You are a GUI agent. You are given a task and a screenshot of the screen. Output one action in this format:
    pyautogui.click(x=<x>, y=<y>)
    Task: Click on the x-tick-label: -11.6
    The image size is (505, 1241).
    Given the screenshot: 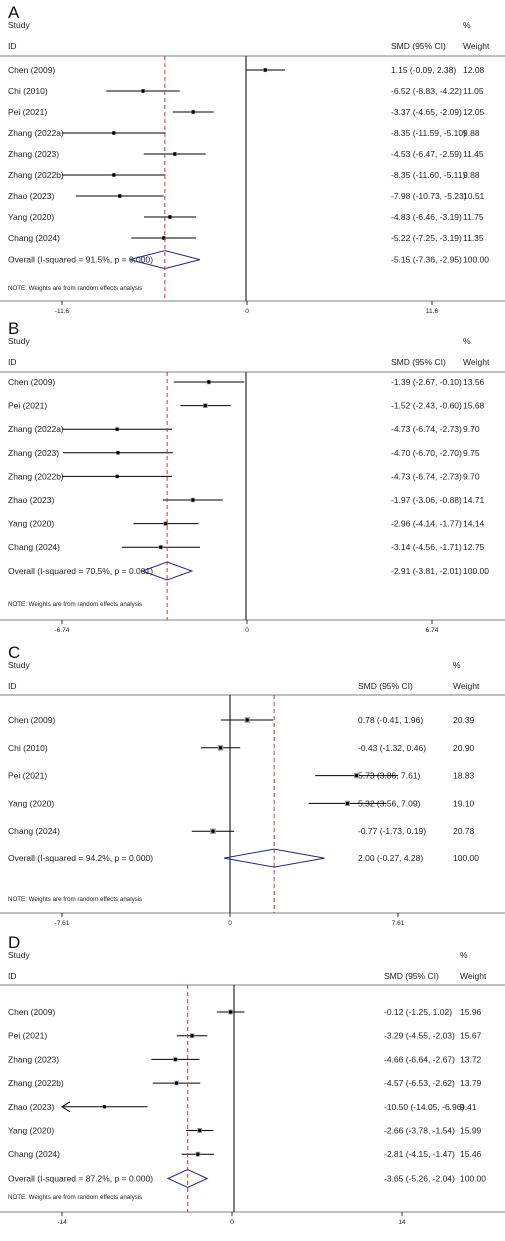 What is the action you would take?
    pyautogui.click(x=62, y=311)
    